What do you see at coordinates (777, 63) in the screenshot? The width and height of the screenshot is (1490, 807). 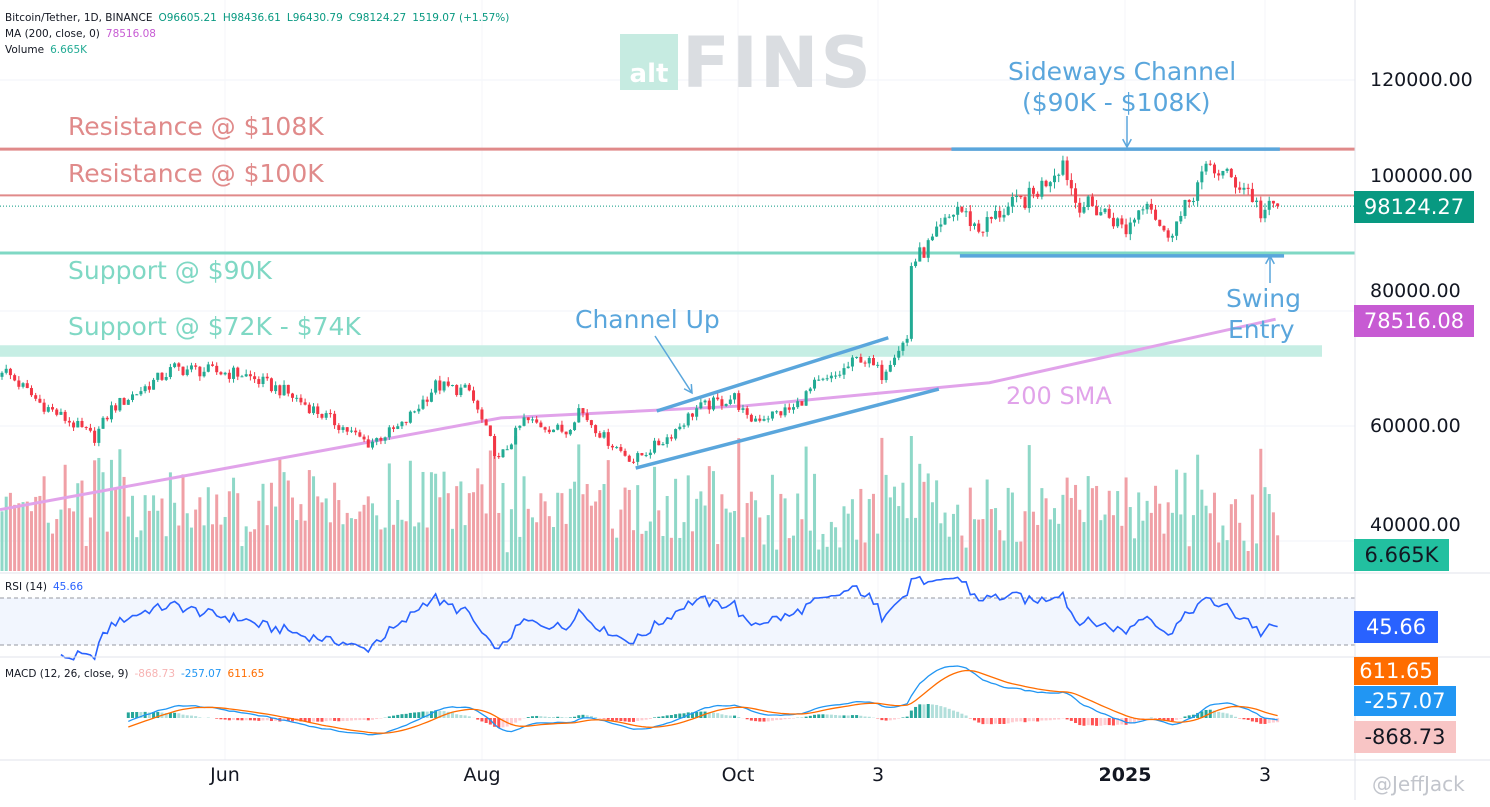 I see `logo-fins-text: FINS` at bounding box center [777, 63].